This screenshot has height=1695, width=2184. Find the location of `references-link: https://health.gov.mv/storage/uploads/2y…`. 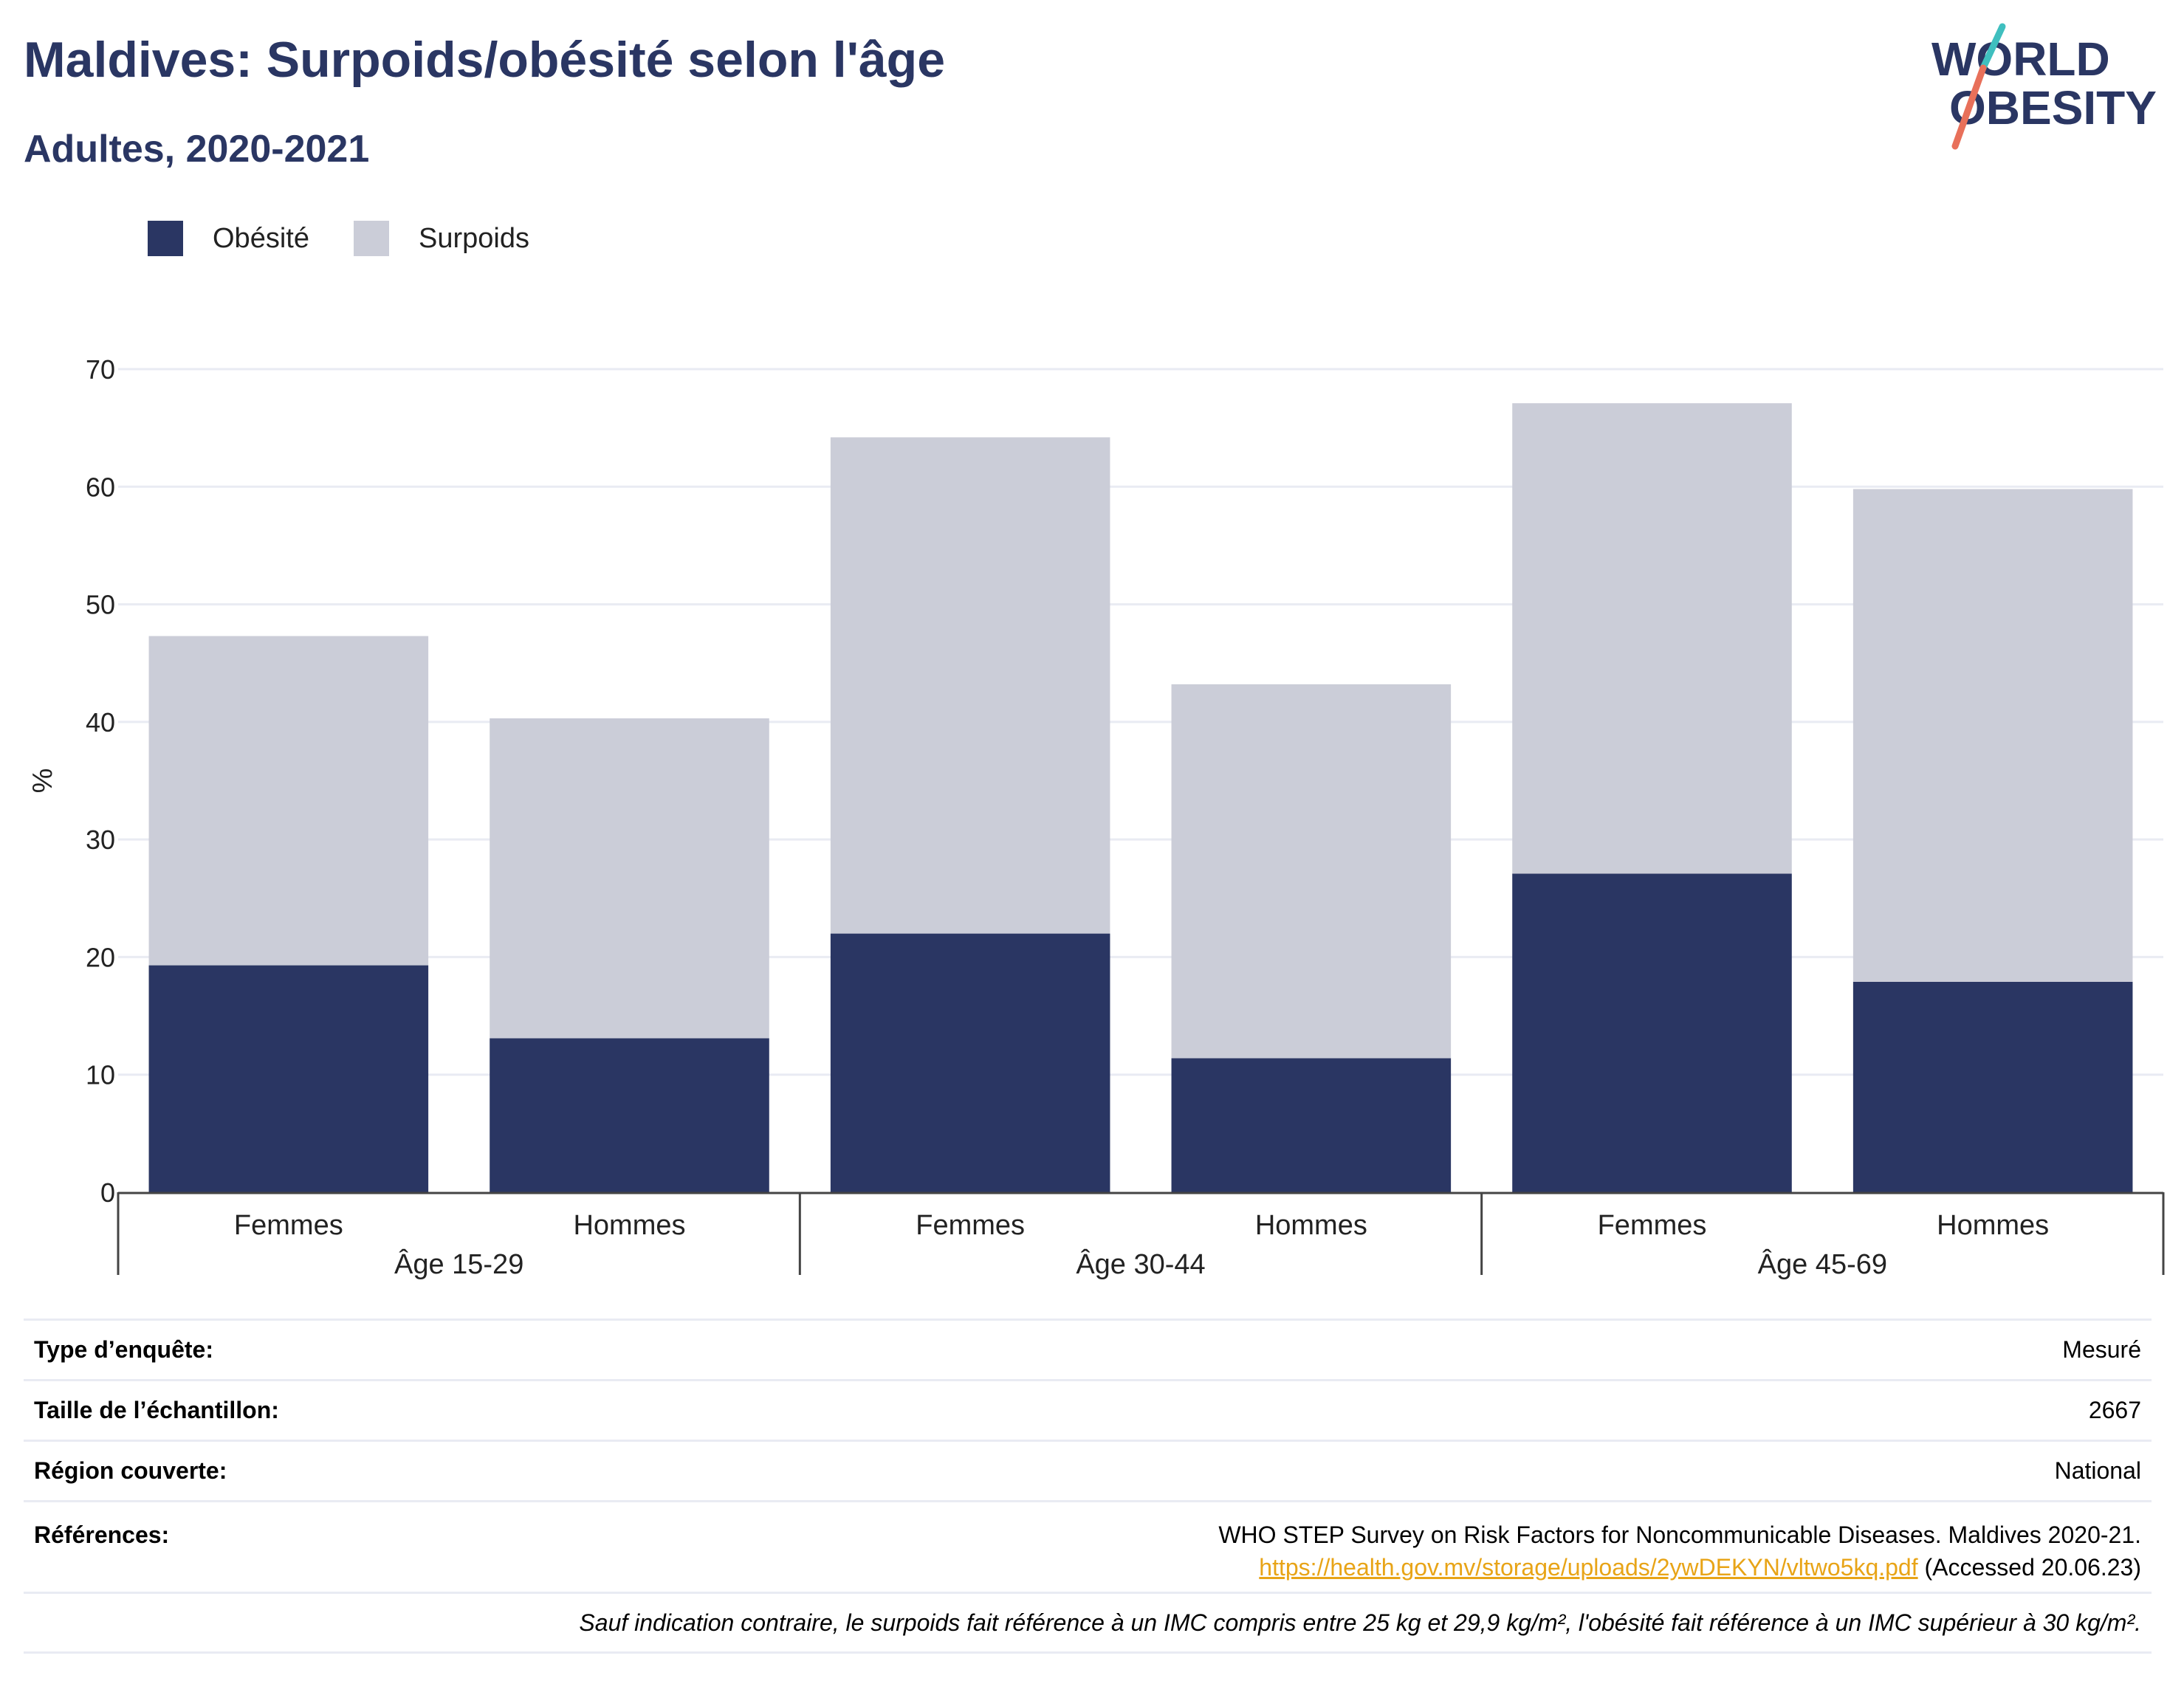

references-link: https://health.gov.mv/storage/uploads/2y… is located at coordinates (1589, 1568).